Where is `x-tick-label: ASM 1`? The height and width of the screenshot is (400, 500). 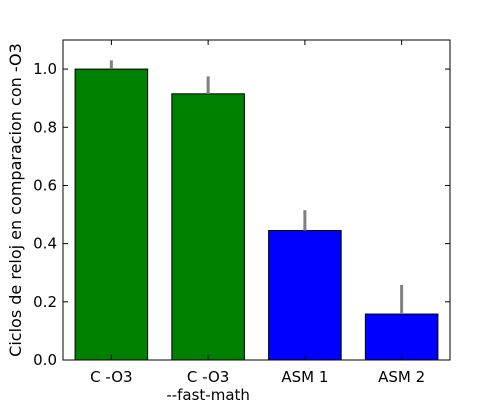 x-tick-label: ASM 1 is located at coordinates (304, 377).